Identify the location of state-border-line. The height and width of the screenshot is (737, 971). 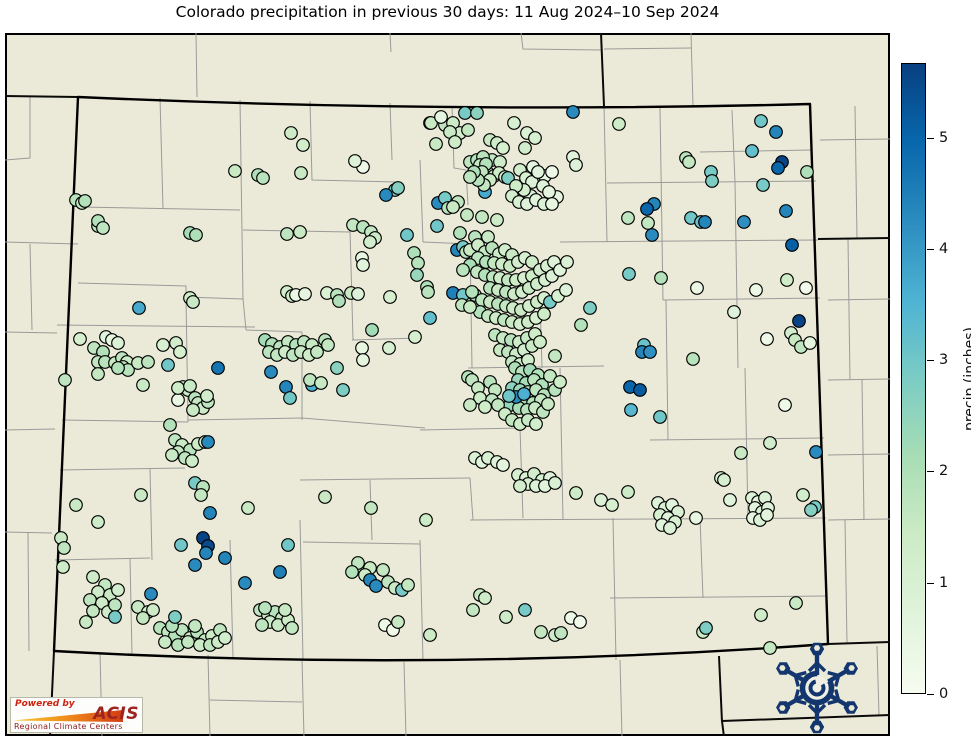
(42, 96).